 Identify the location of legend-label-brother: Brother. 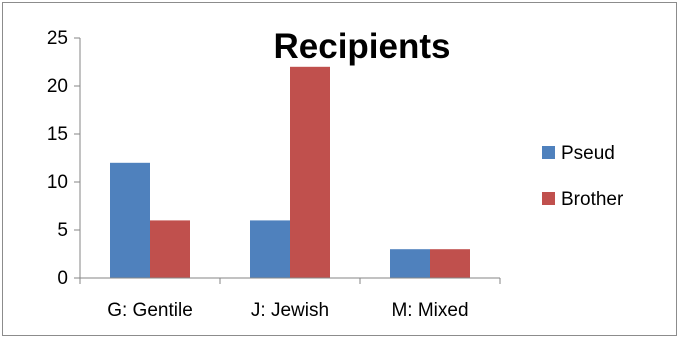
(592, 199).